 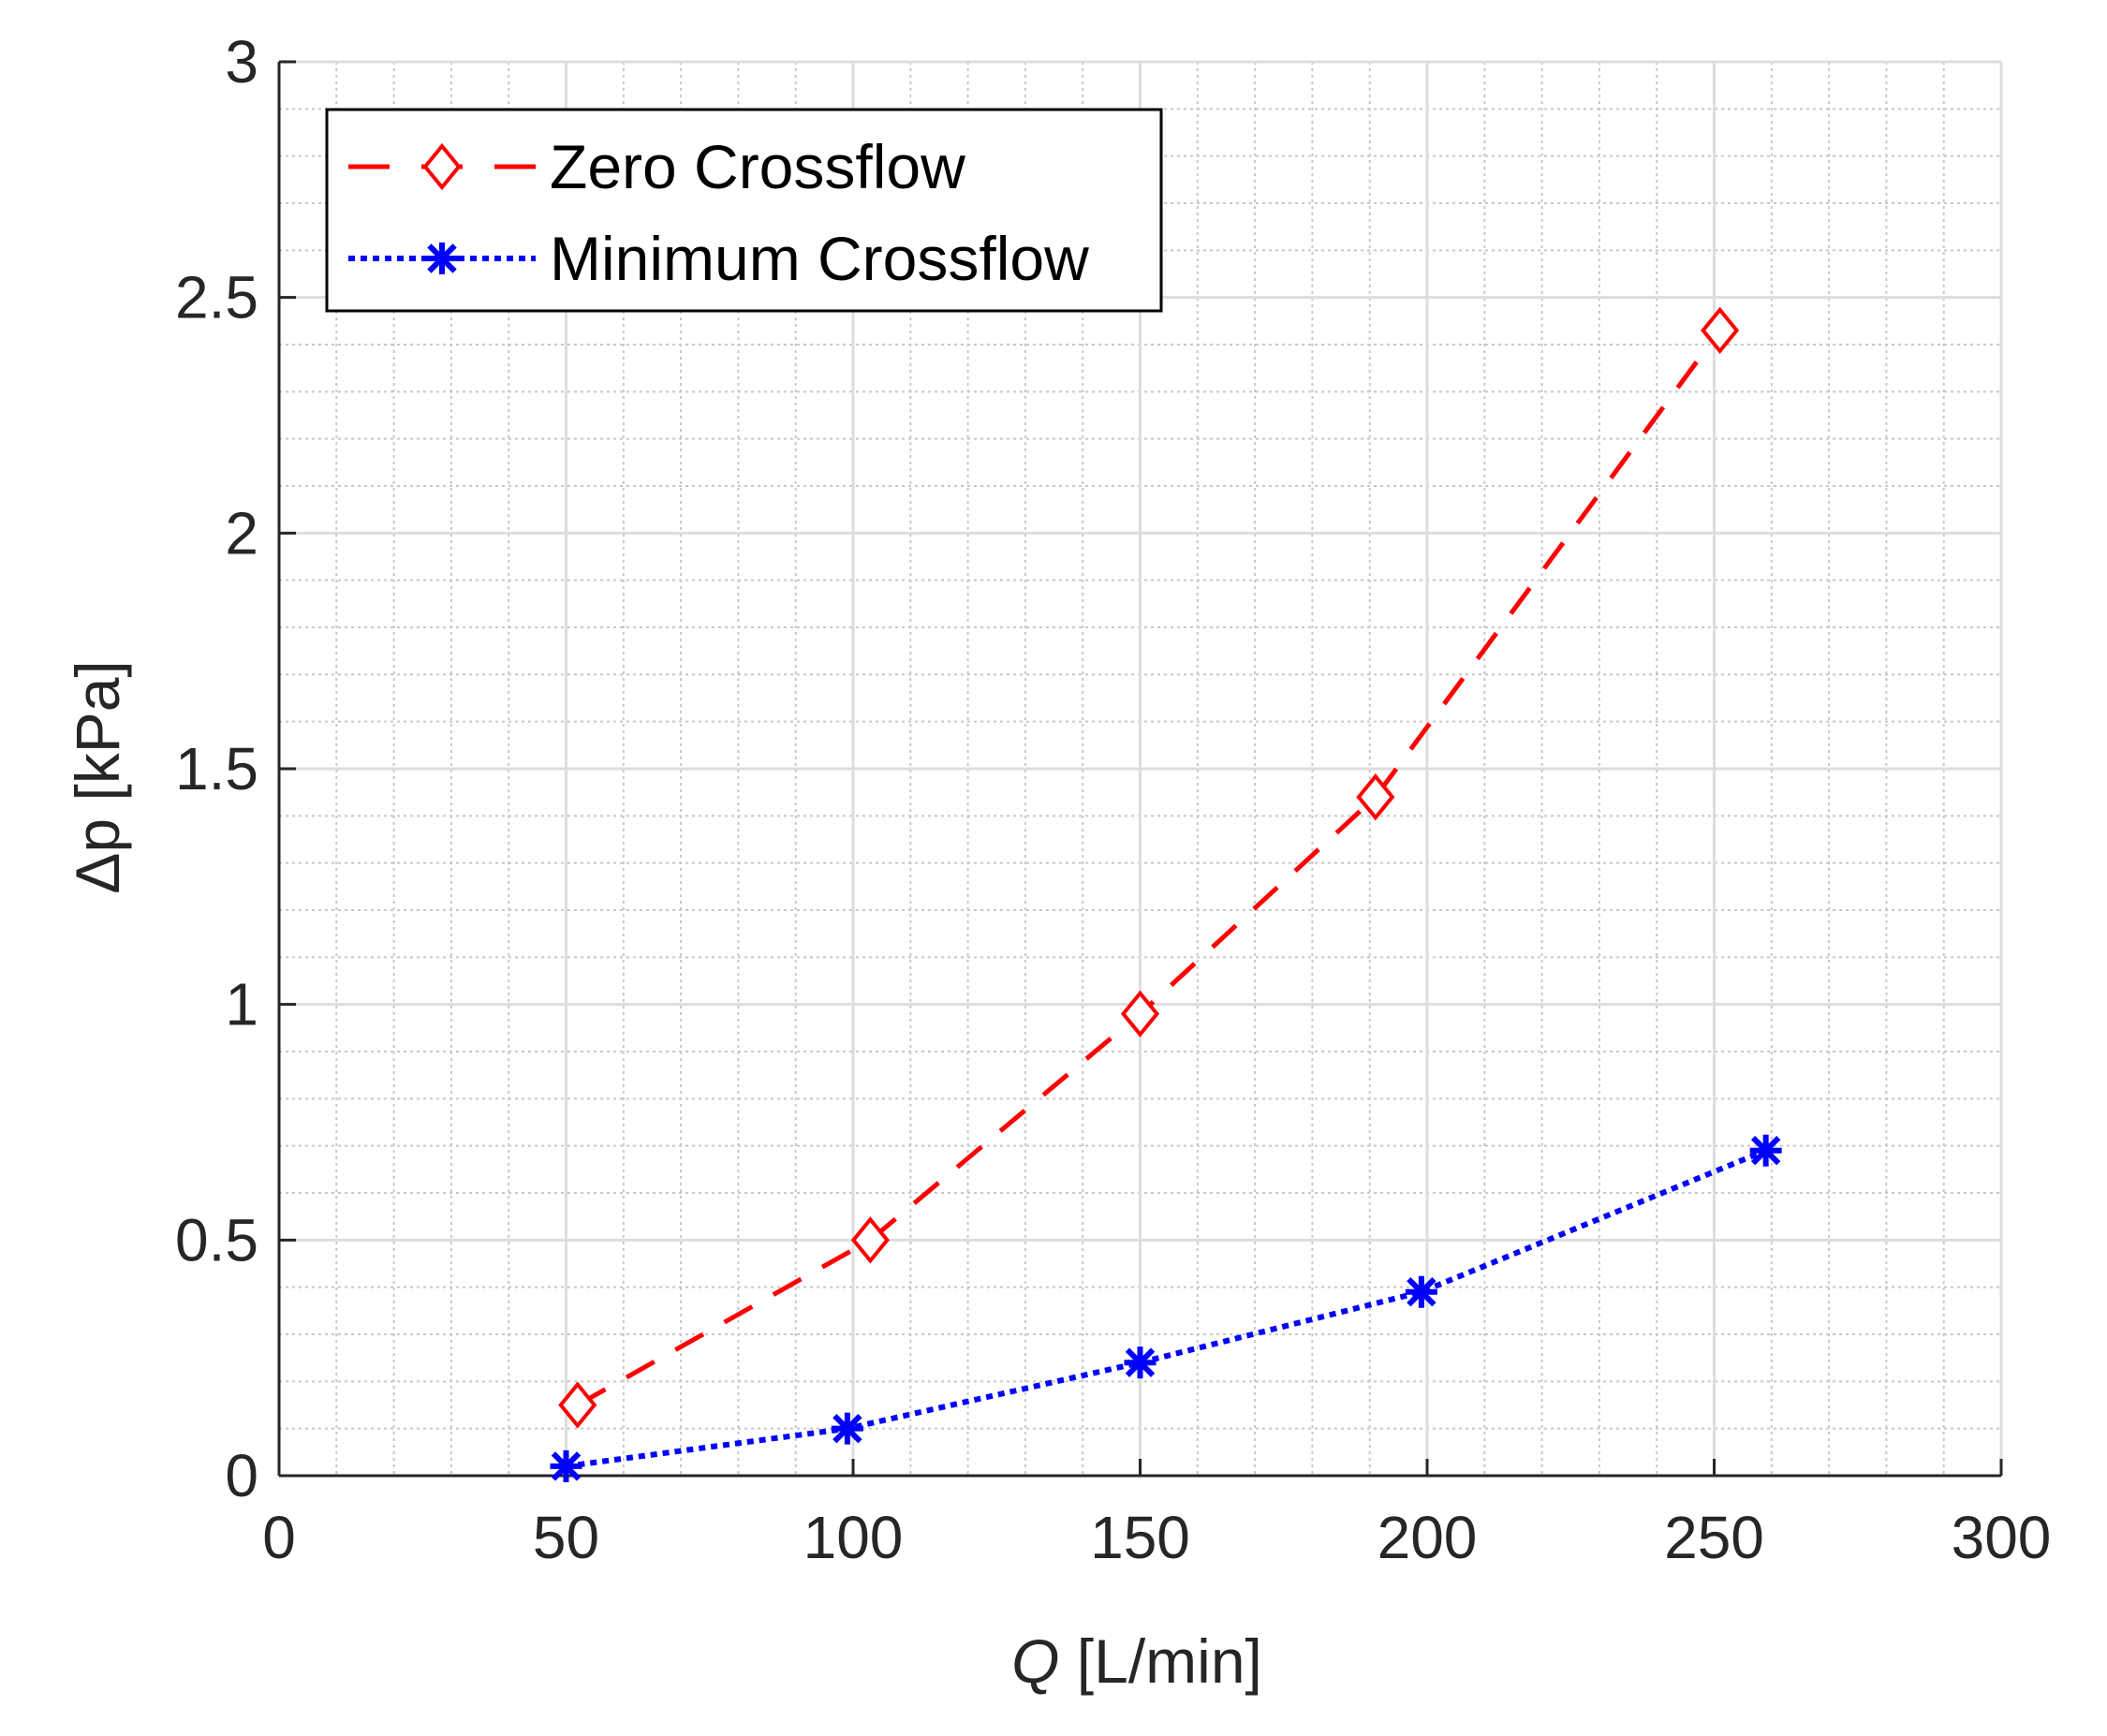 What do you see at coordinates (757, 167) in the screenshot?
I see `legend-label: Zero Crossflow` at bounding box center [757, 167].